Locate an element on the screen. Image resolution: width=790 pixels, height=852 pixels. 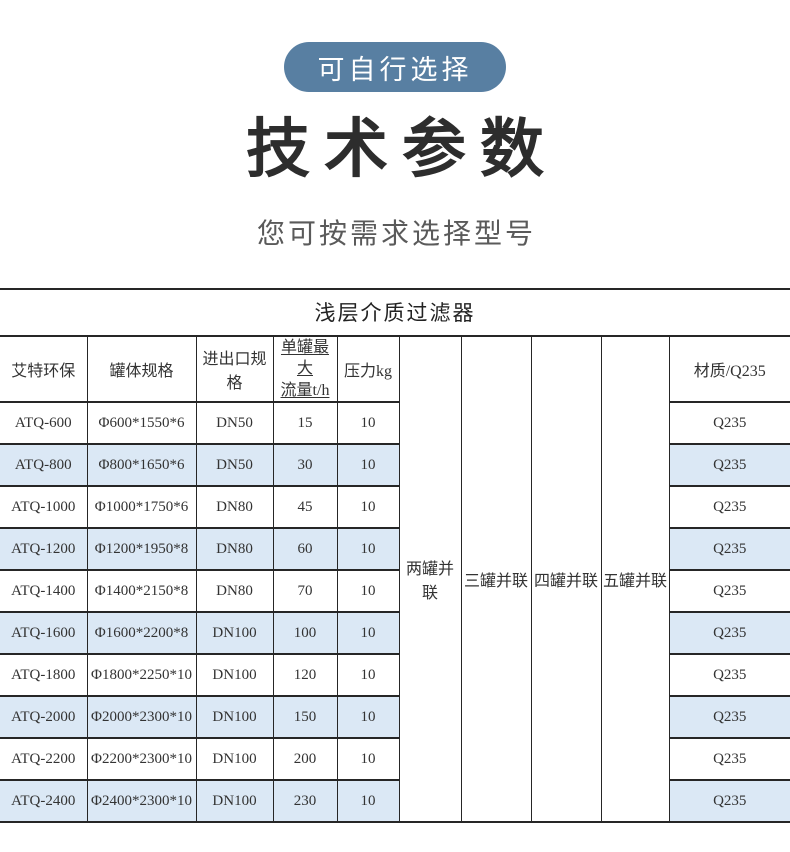
header-max-flow-line1: 单罐最大 is located at coordinates (304, 358).